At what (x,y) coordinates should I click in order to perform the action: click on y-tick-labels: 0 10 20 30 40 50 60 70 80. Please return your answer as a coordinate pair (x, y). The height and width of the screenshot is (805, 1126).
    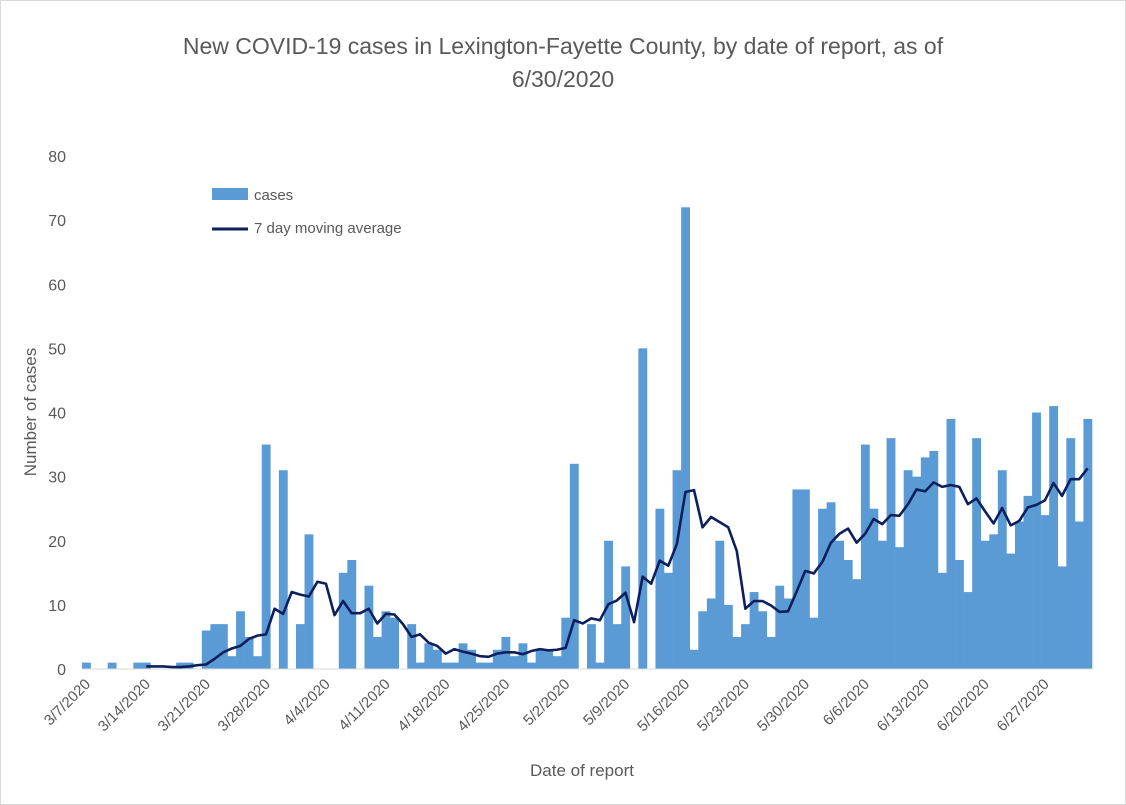
    Looking at the image, I should click on (57, 414).